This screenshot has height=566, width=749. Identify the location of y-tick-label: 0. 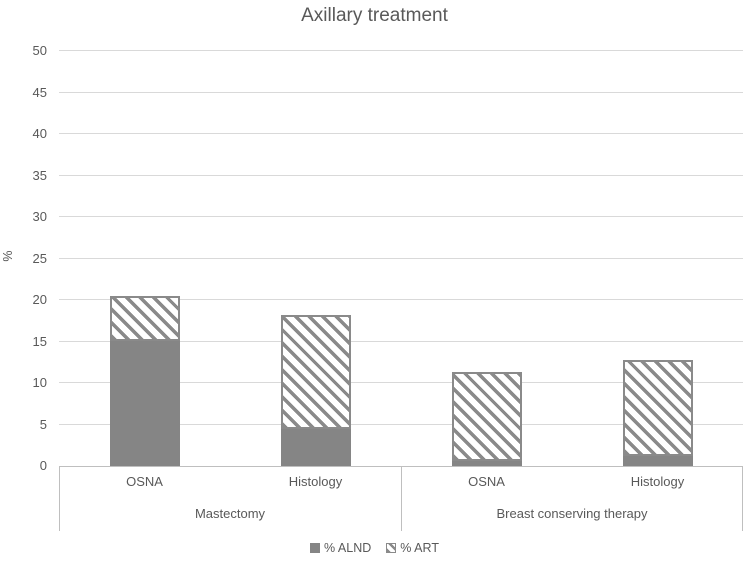
(43, 465).